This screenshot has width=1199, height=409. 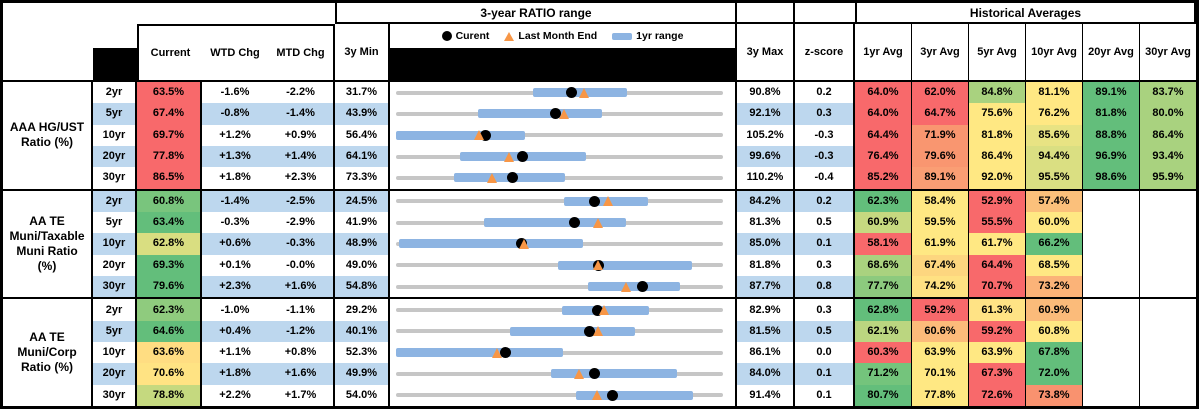 What do you see at coordinates (1054, 310) in the screenshot?
I see `cell-avg-10yr-avg: 60.9%` at bounding box center [1054, 310].